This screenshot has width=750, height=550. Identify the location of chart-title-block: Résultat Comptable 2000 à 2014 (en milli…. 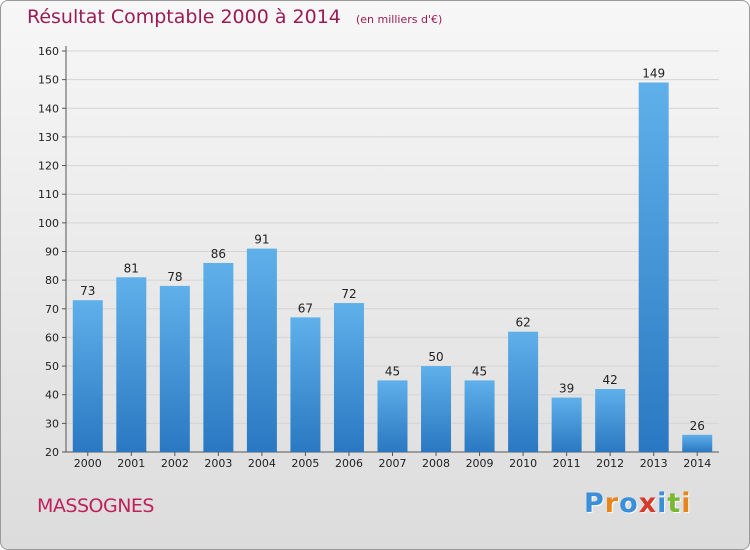
(234, 17).